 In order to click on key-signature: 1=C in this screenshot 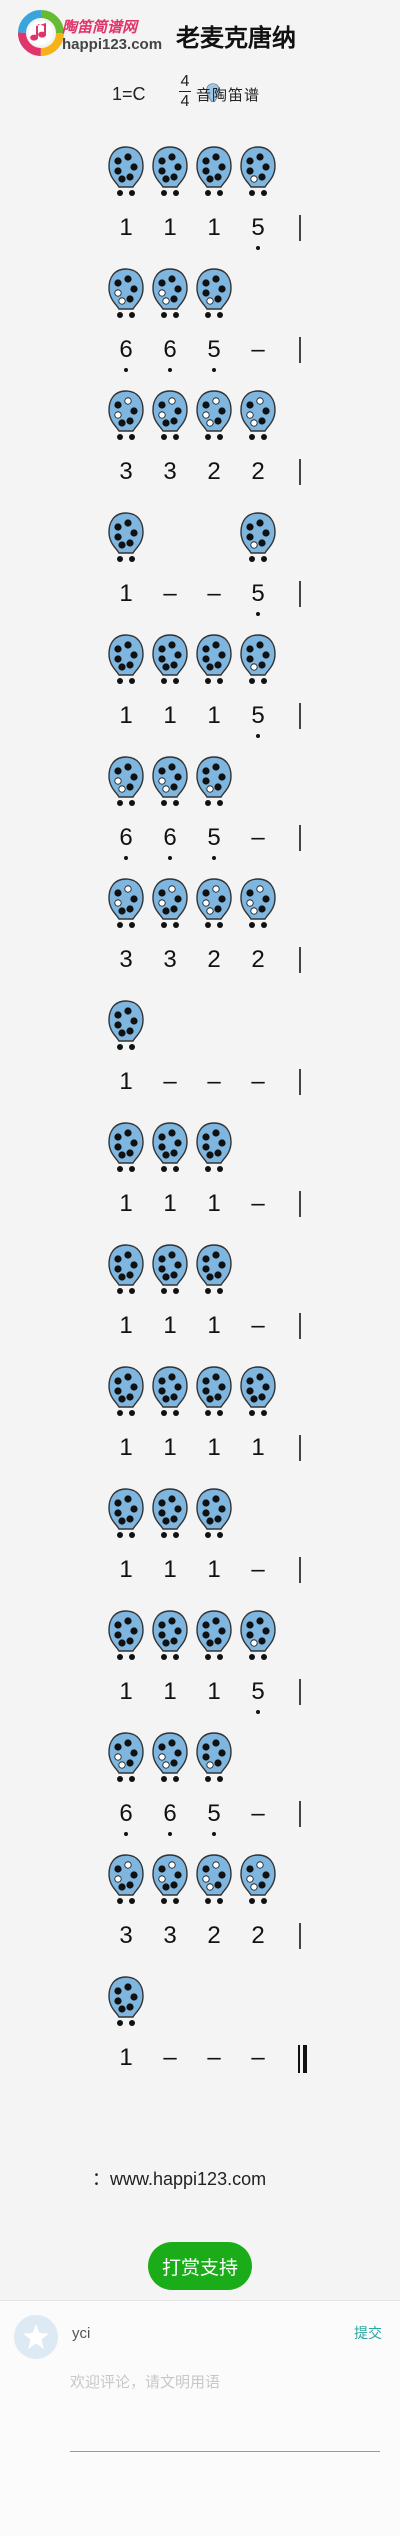, I will do `click(129, 94)`.